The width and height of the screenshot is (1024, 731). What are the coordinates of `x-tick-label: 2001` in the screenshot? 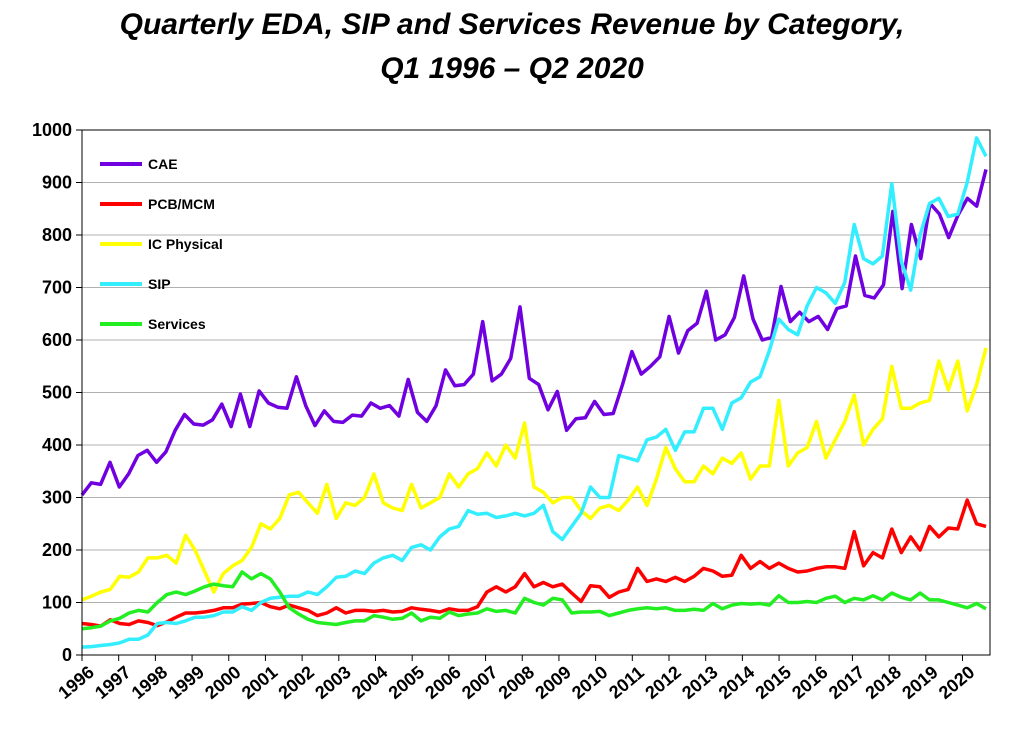 It's located at (260, 682).